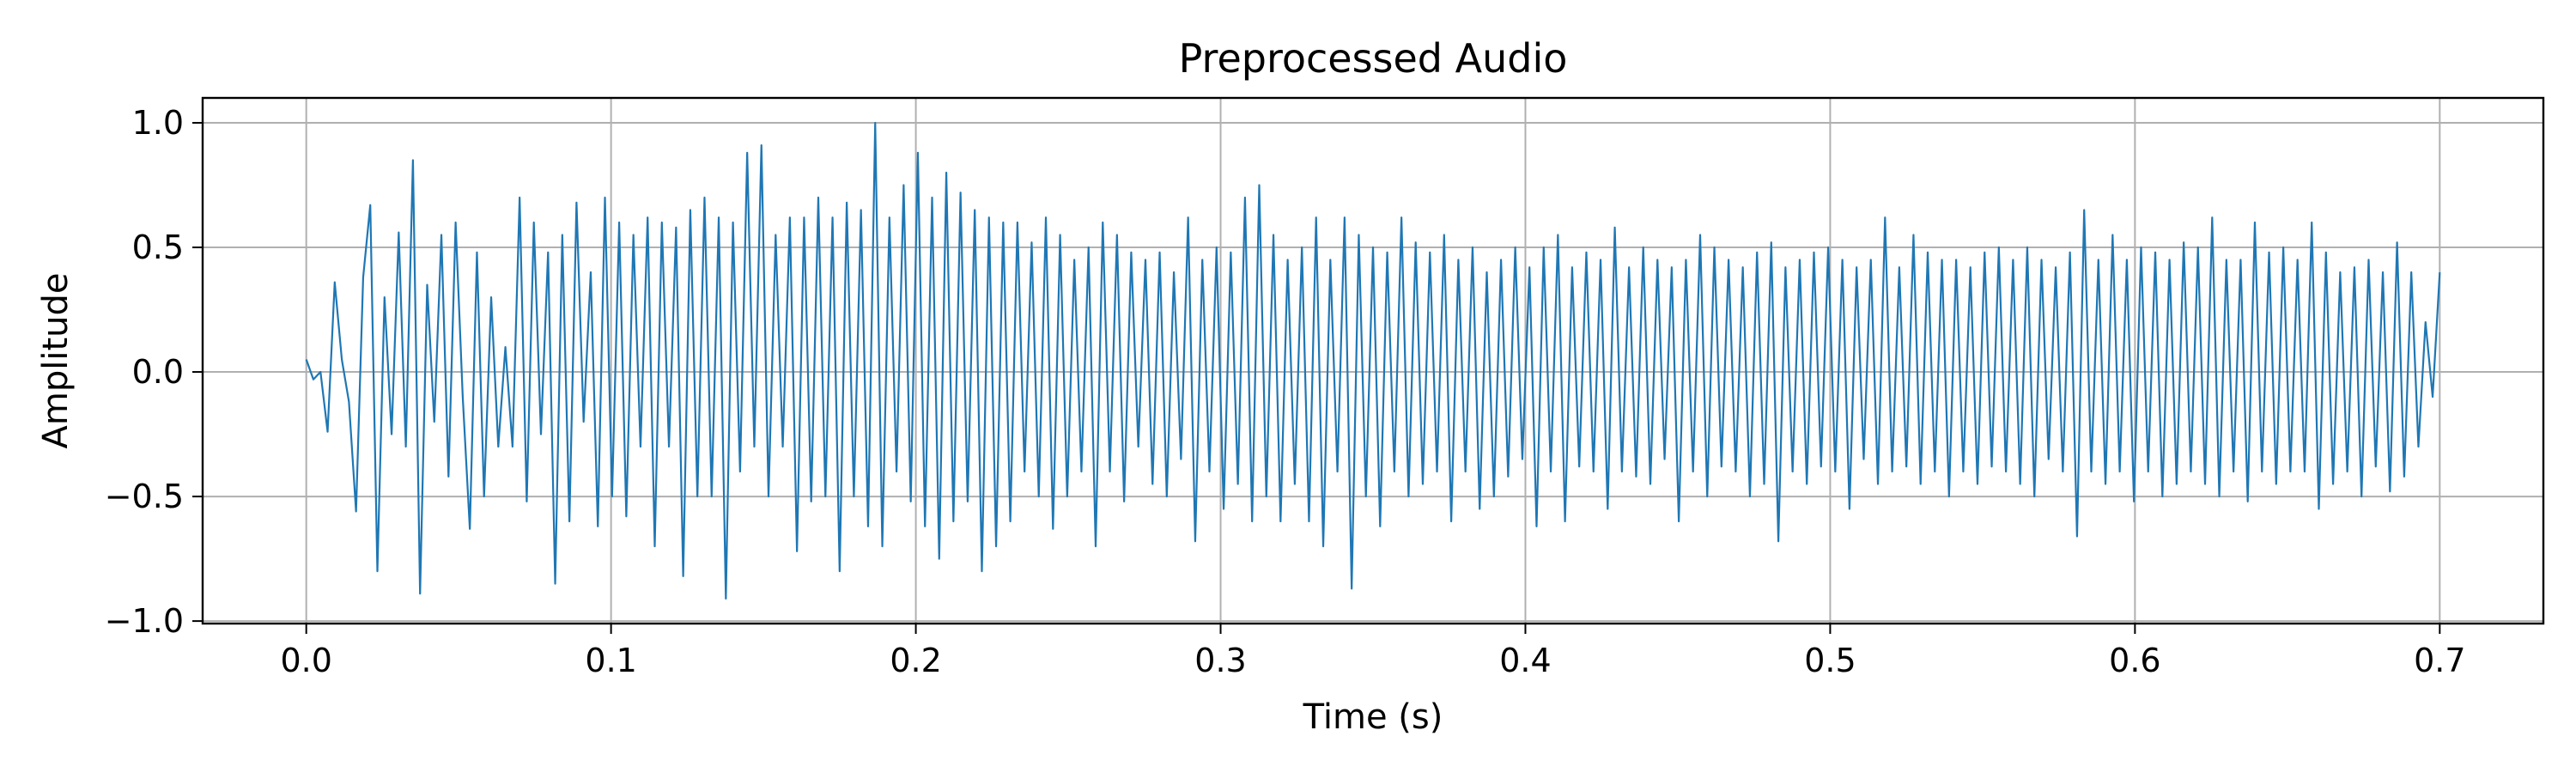  Describe the element at coordinates (915, 660) in the screenshot. I see `x-tick-label: 0.2` at that location.